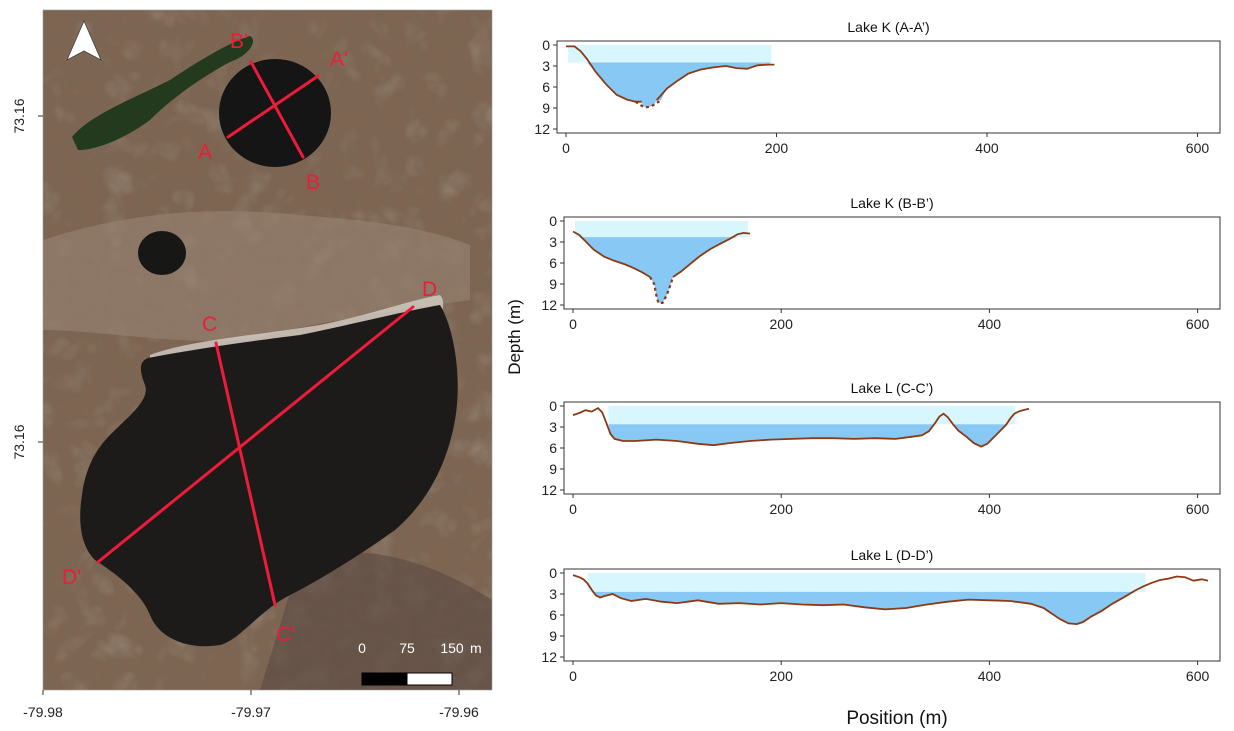  What do you see at coordinates (209, 324) in the screenshot?
I see `label-c: C` at bounding box center [209, 324].